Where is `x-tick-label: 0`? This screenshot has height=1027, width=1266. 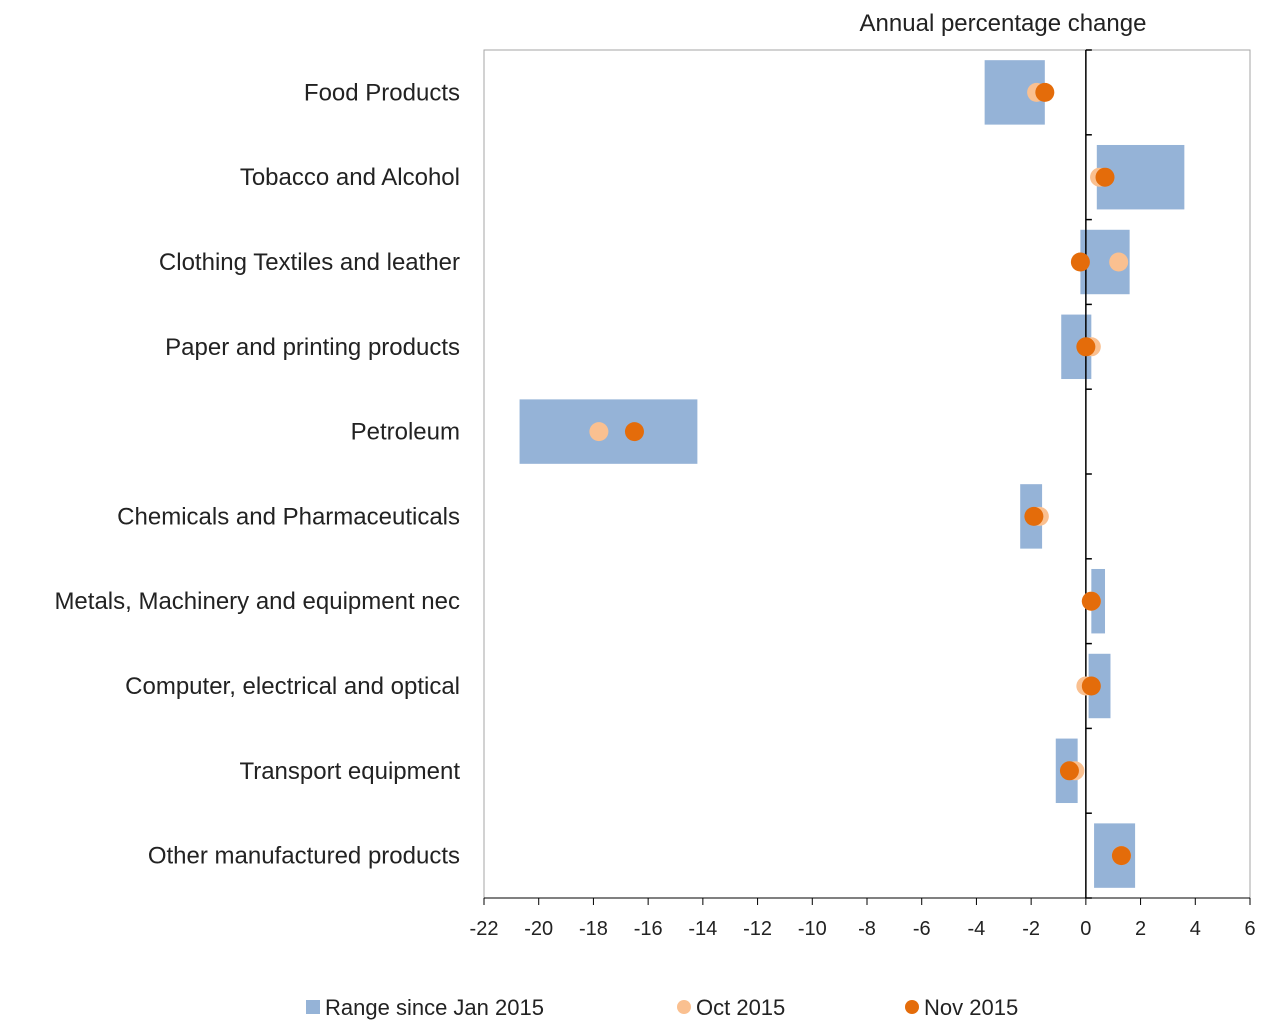 x-tick-label: 0 is located at coordinates (1085, 929).